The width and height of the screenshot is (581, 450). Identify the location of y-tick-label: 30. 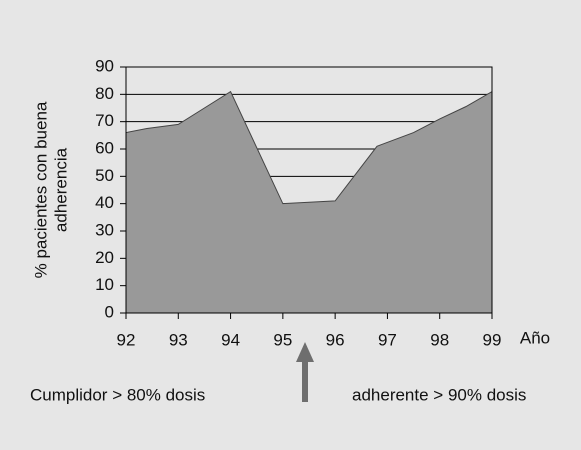
(104, 229).